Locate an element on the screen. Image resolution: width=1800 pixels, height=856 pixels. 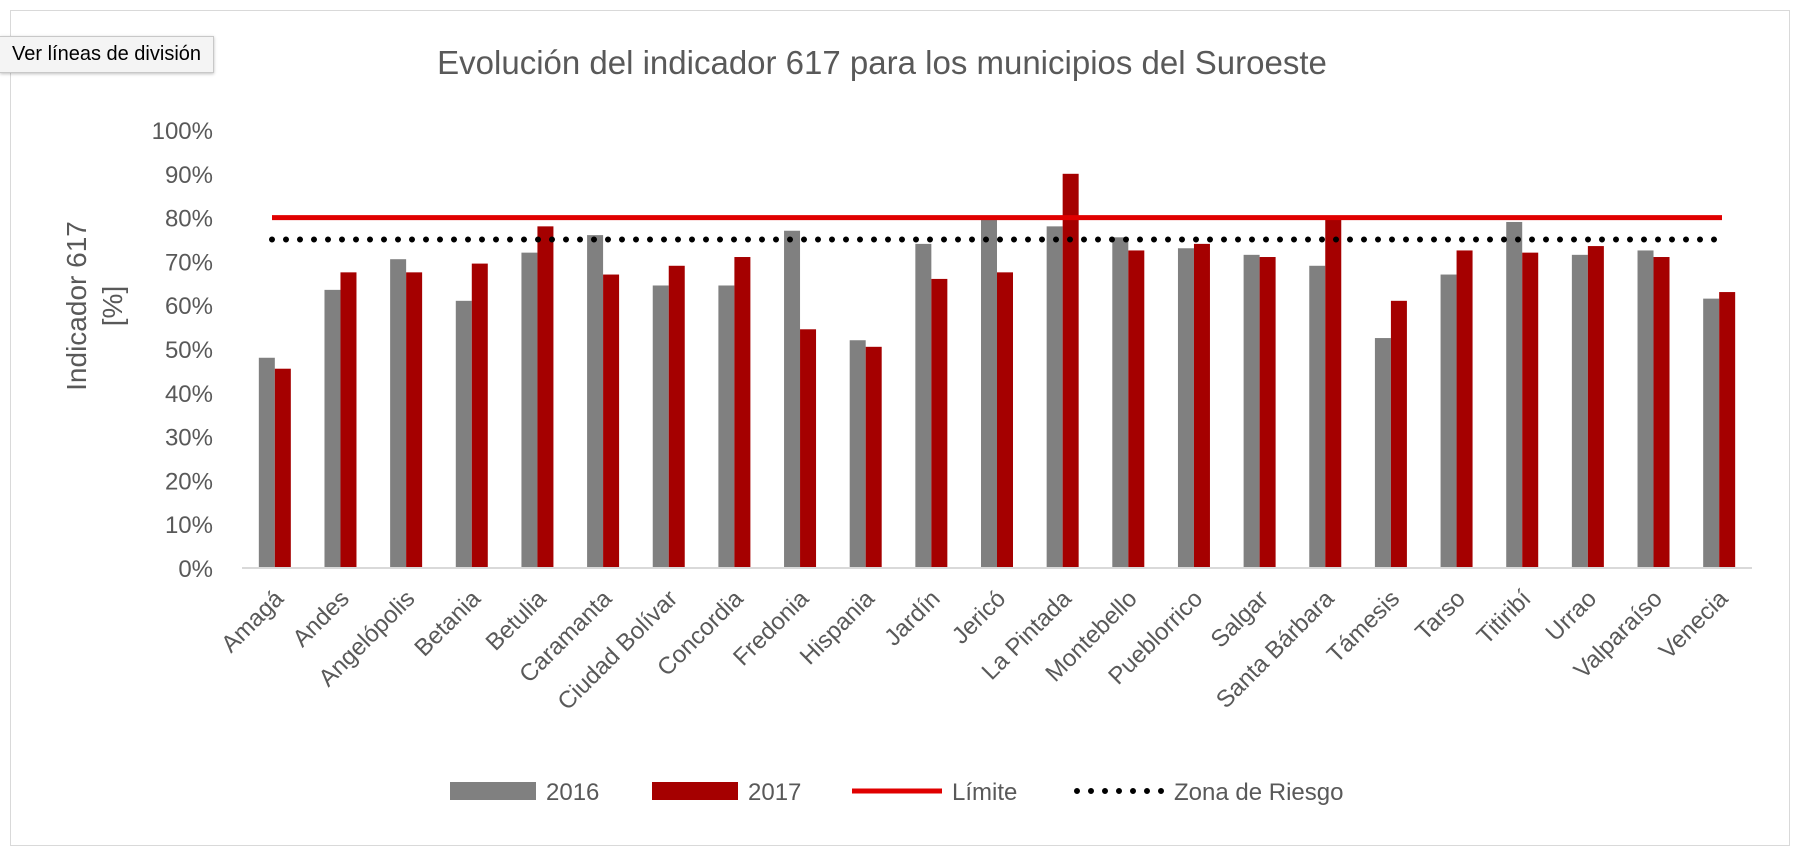
legend: 2016 2017 Límite Zona de Riesgo is located at coordinates (896, 792).